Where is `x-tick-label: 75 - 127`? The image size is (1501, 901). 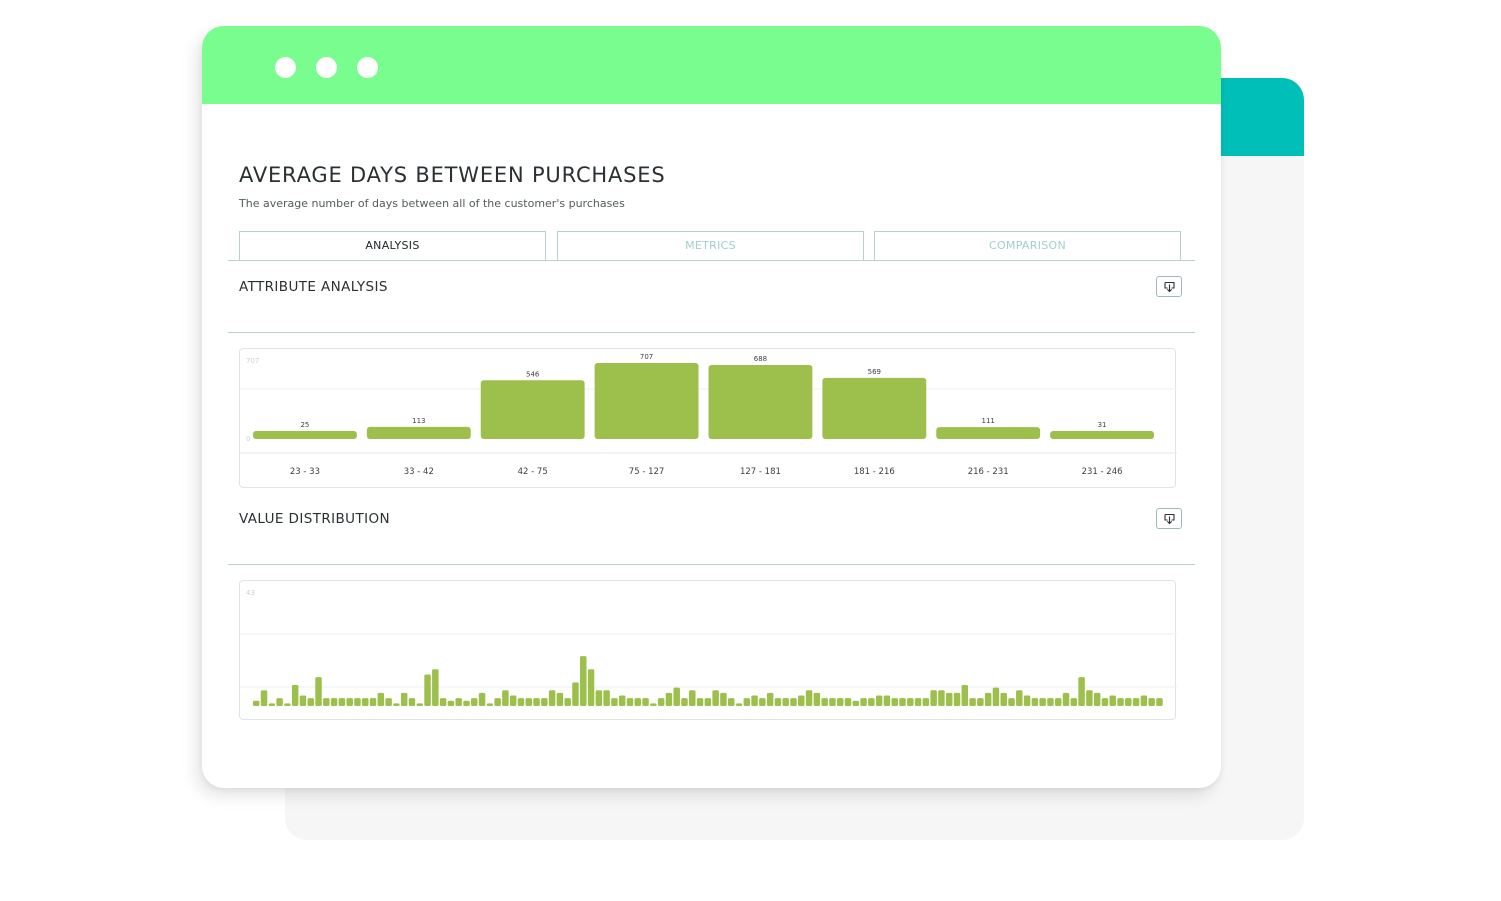 x-tick-label: 75 - 127 is located at coordinates (647, 472).